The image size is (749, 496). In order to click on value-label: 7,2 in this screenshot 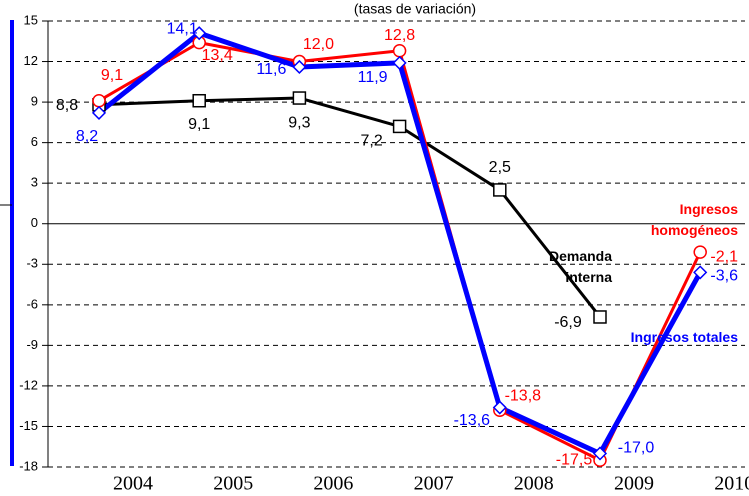, I will do `click(371, 141)`.